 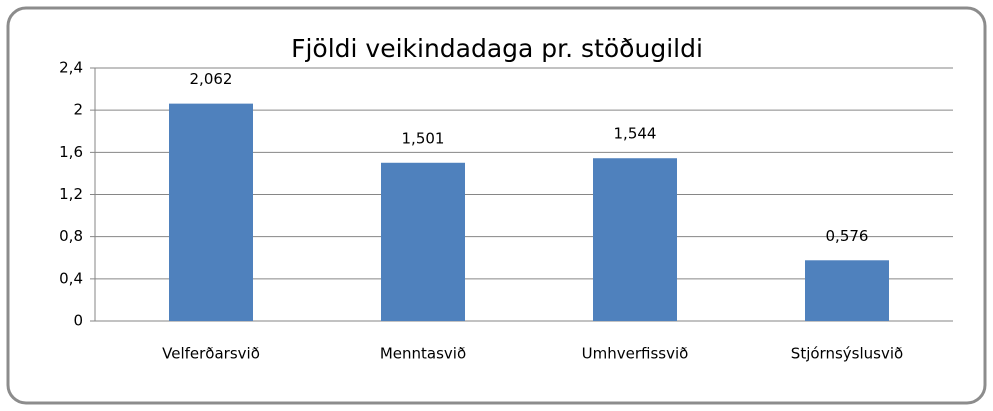 What do you see at coordinates (71, 68) in the screenshot?
I see `y-tick-label: 2,4` at bounding box center [71, 68].